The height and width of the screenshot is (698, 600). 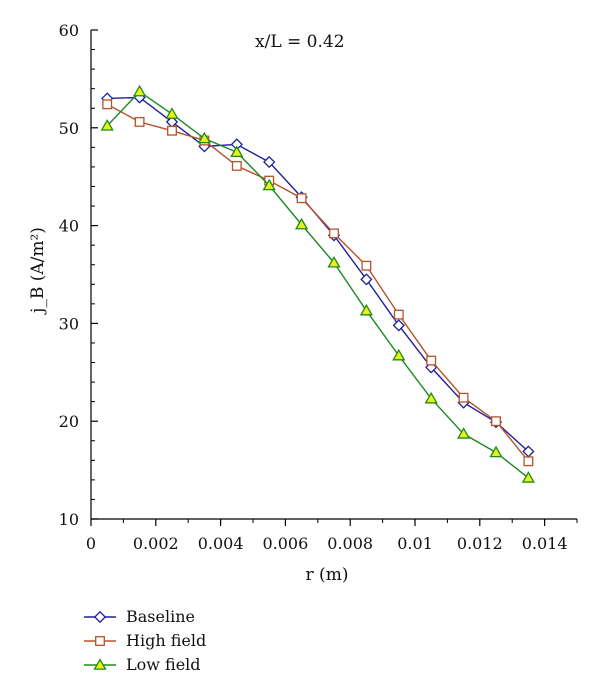 I want to click on x-tick-label: 0.002, so click(x=156, y=543).